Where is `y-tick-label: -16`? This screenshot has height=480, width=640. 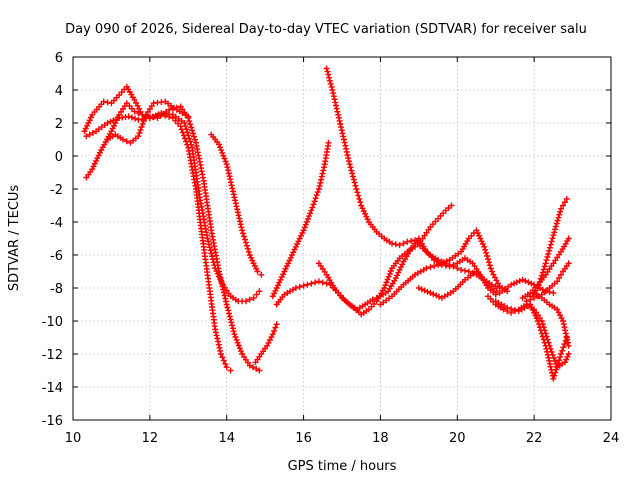 y-tick-label: -16 is located at coordinates (52, 421).